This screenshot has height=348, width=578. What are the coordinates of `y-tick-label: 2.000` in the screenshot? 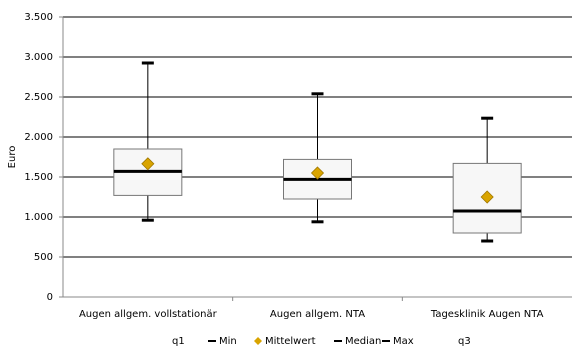 It's located at (38, 137).